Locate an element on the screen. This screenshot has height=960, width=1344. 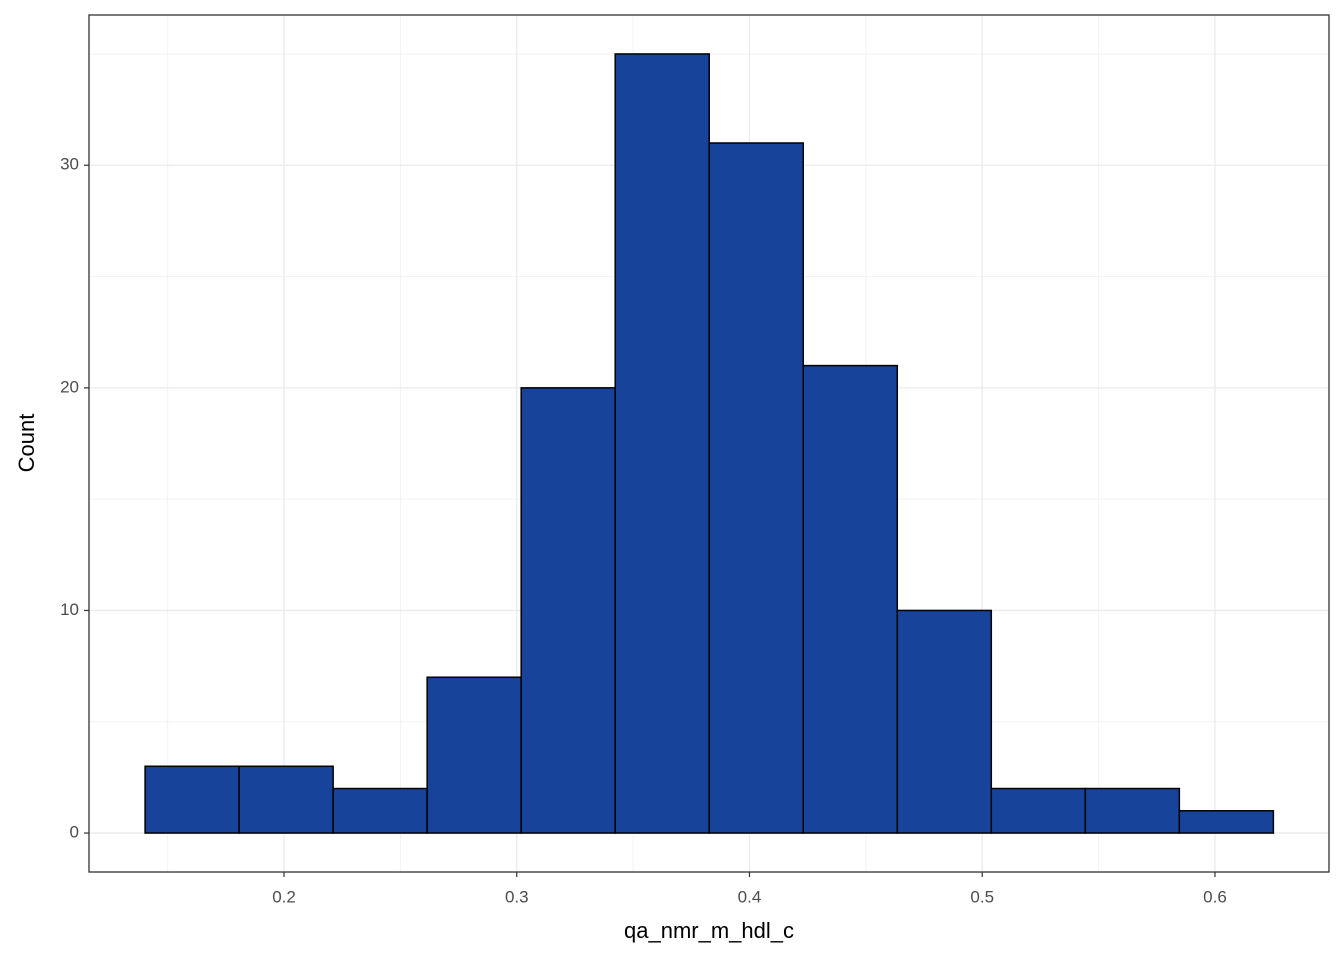
x-axis-label: qa_nmr_m_hdl_c is located at coordinates (709, 930).